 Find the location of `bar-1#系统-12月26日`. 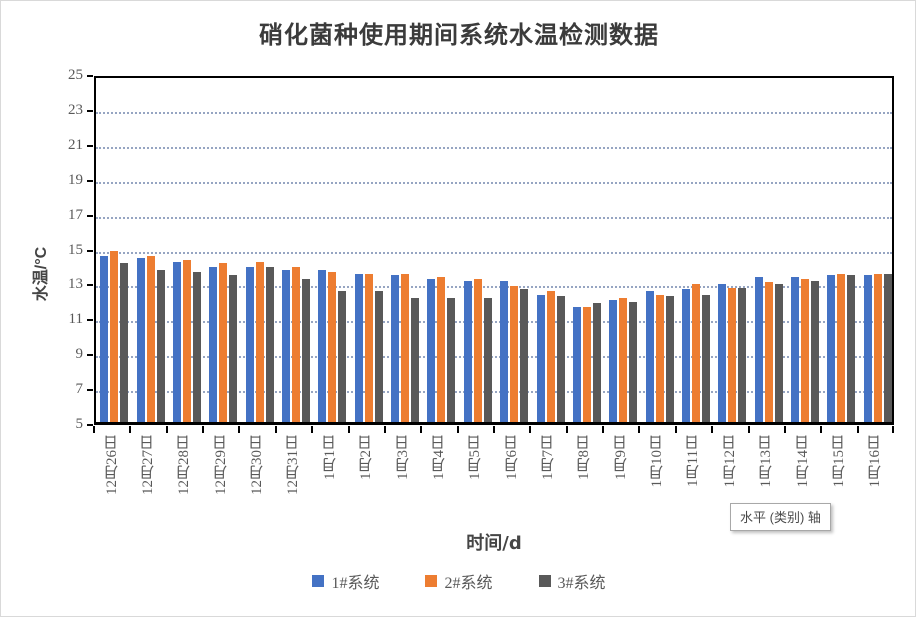

bar-1#系统-12月26日 is located at coordinates (104, 339).